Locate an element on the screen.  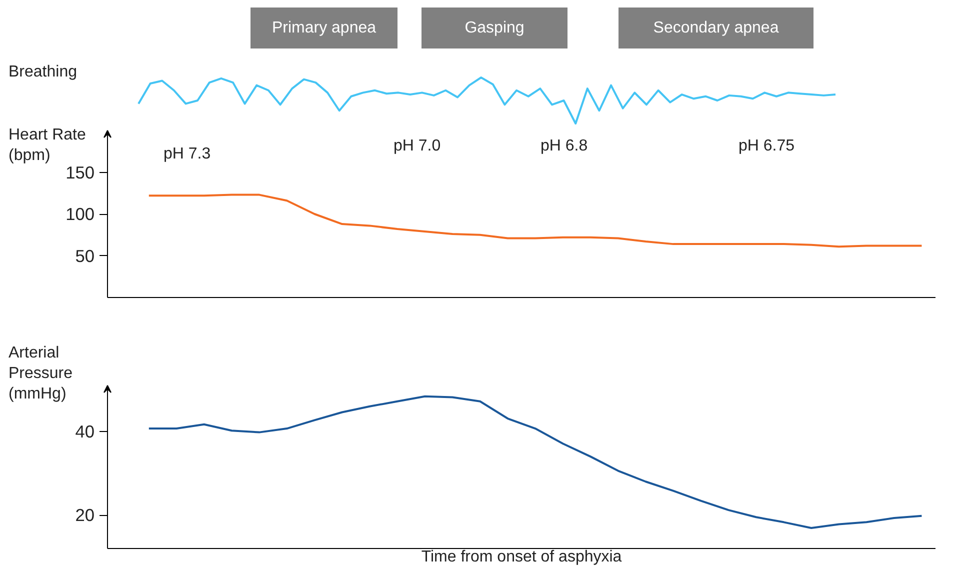
annotation: pH 7.3 is located at coordinates (187, 154).